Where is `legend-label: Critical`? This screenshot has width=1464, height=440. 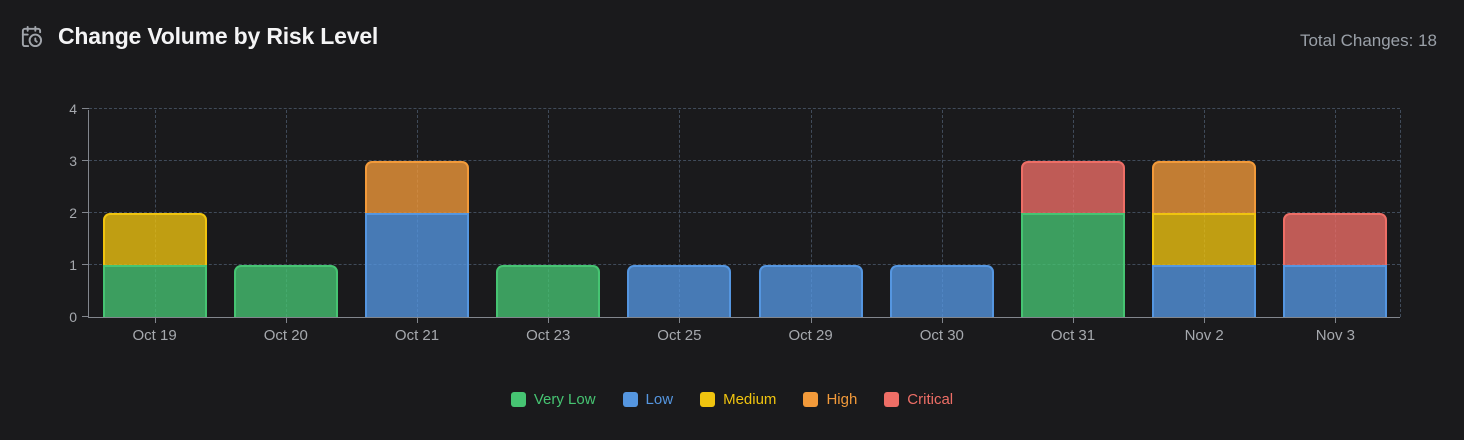 legend-label: Critical is located at coordinates (930, 399).